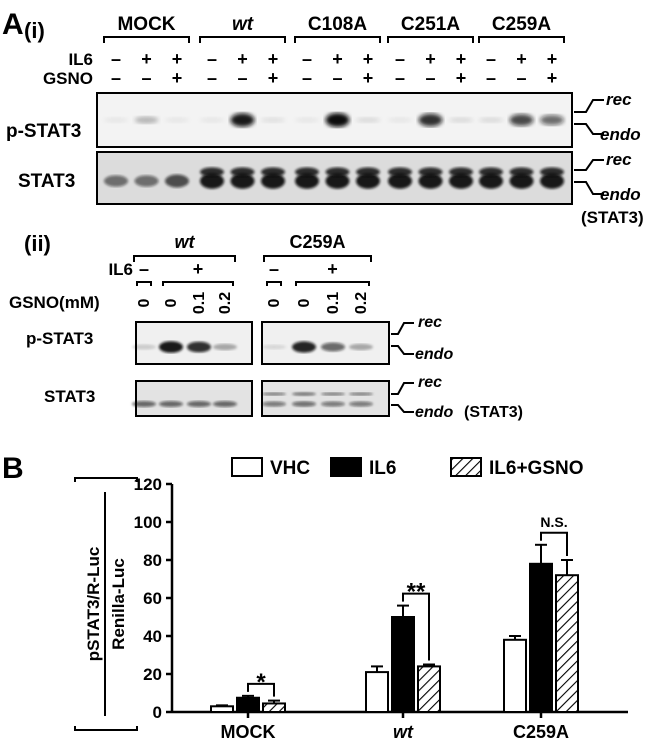 The height and width of the screenshot is (742, 660). What do you see at coordinates (252, 247) in the screenshot?
I see `panel-a-ii-group-headers: wt C259A` at bounding box center [252, 247].